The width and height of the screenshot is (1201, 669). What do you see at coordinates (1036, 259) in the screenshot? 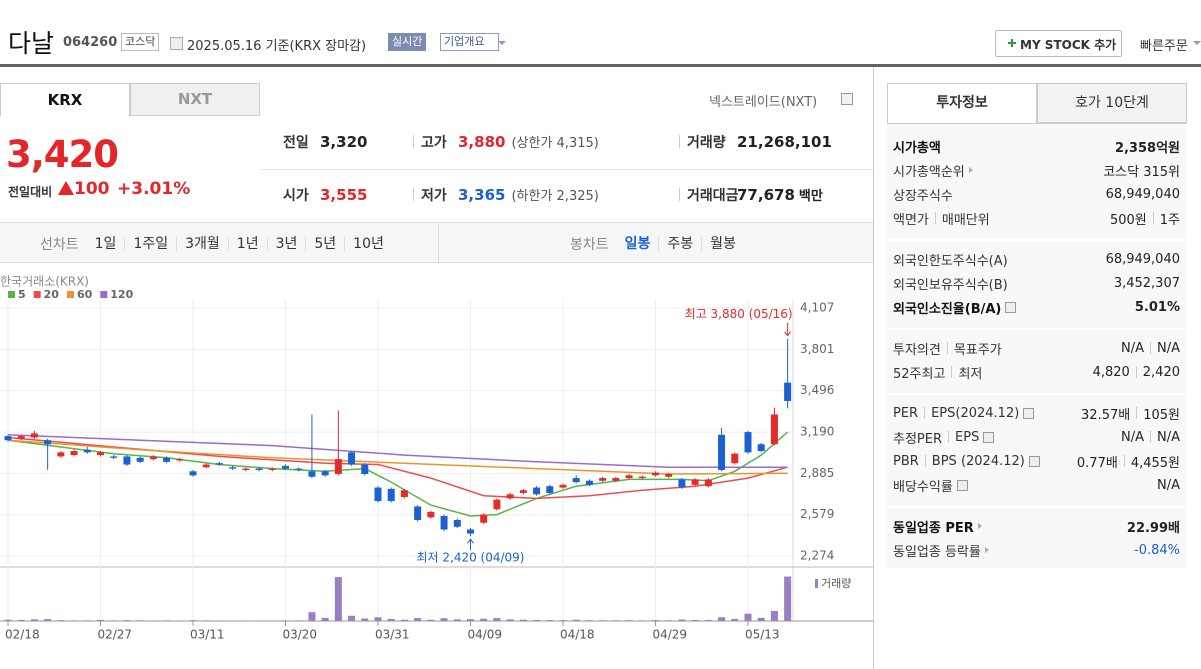
I see `info-row: 외국인한도주식수(A) 68,949,040` at bounding box center [1036, 259].